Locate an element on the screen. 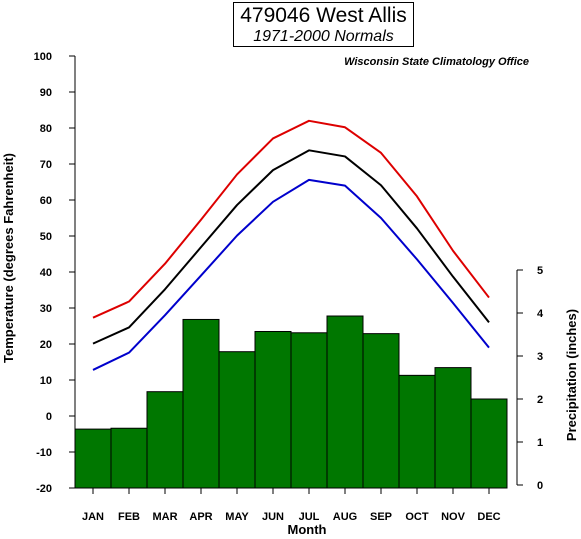 The height and width of the screenshot is (539, 581). month-label-may: MAY is located at coordinates (237, 517).